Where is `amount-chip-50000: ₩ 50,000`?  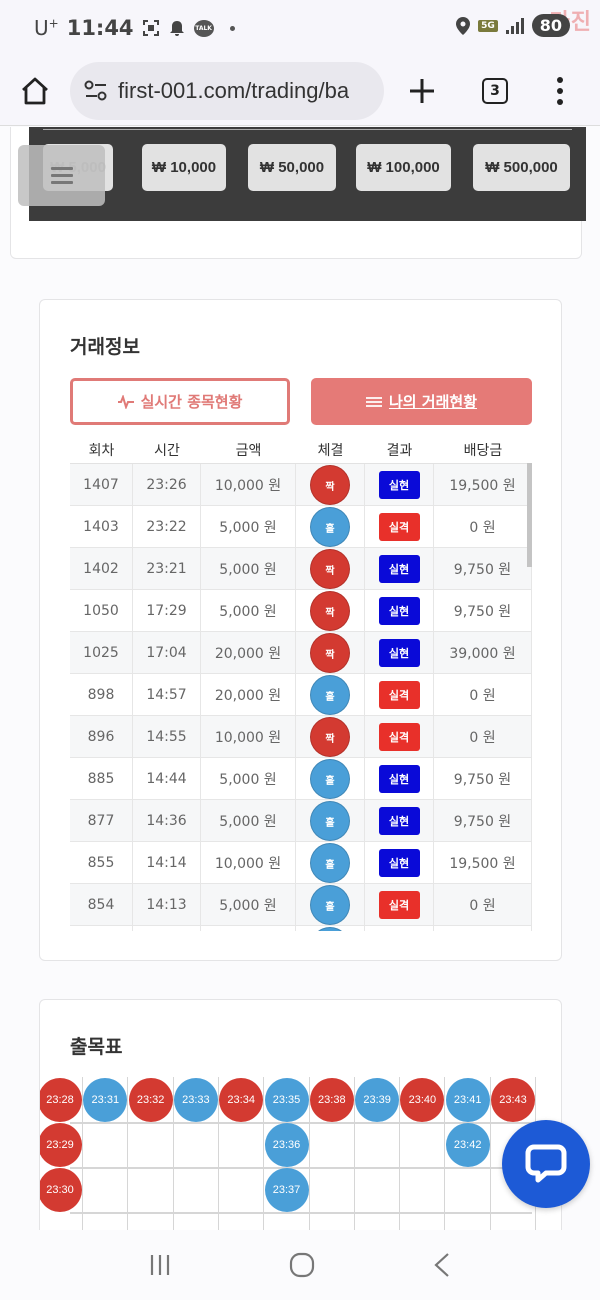
amount-chip-50000: ₩ 50,000 is located at coordinates (292, 167).